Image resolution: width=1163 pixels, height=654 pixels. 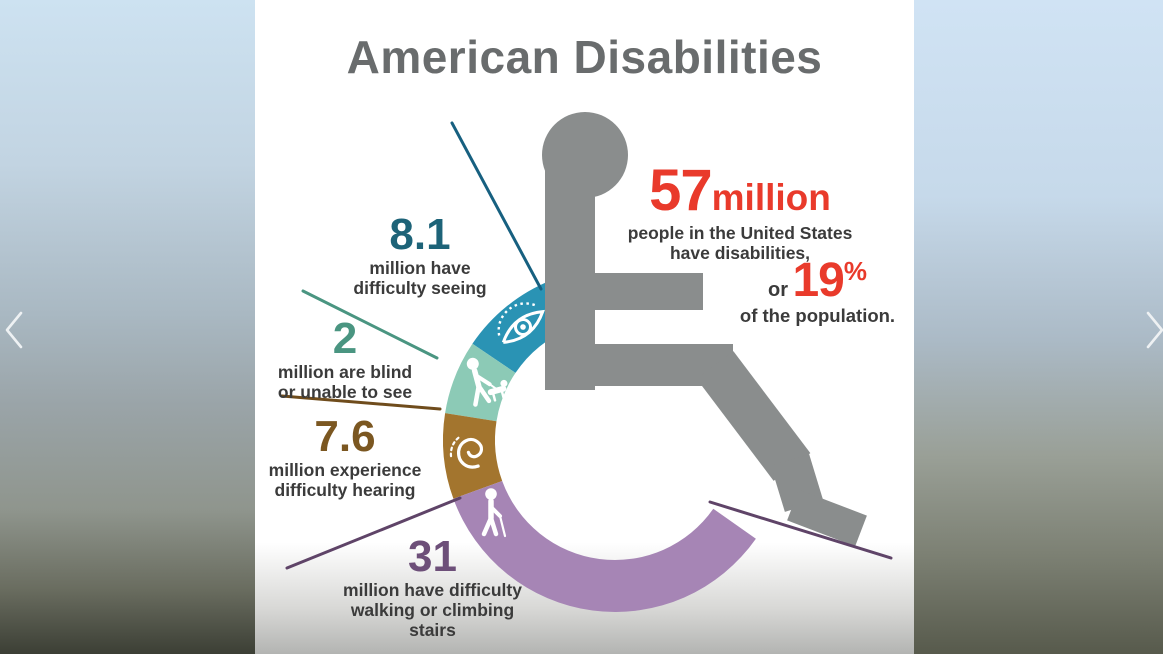 What do you see at coordinates (740, 253) in the screenshot?
I see `total-desc-line2: have disabilities,` at bounding box center [740, 253].